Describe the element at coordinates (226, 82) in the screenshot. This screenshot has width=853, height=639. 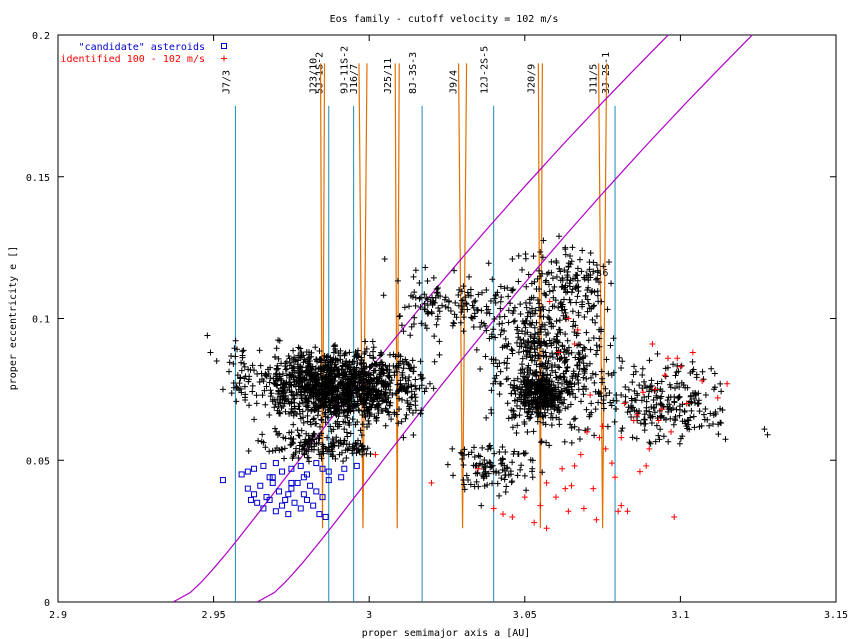
I see `resonance-label: J7/3` at that location.